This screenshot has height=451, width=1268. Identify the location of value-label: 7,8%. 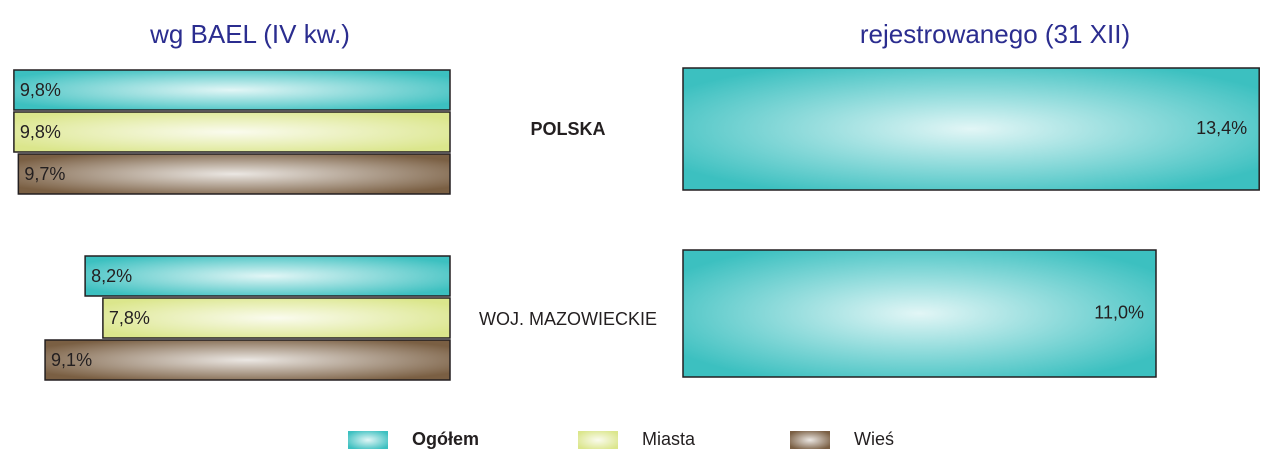
(129, 318).